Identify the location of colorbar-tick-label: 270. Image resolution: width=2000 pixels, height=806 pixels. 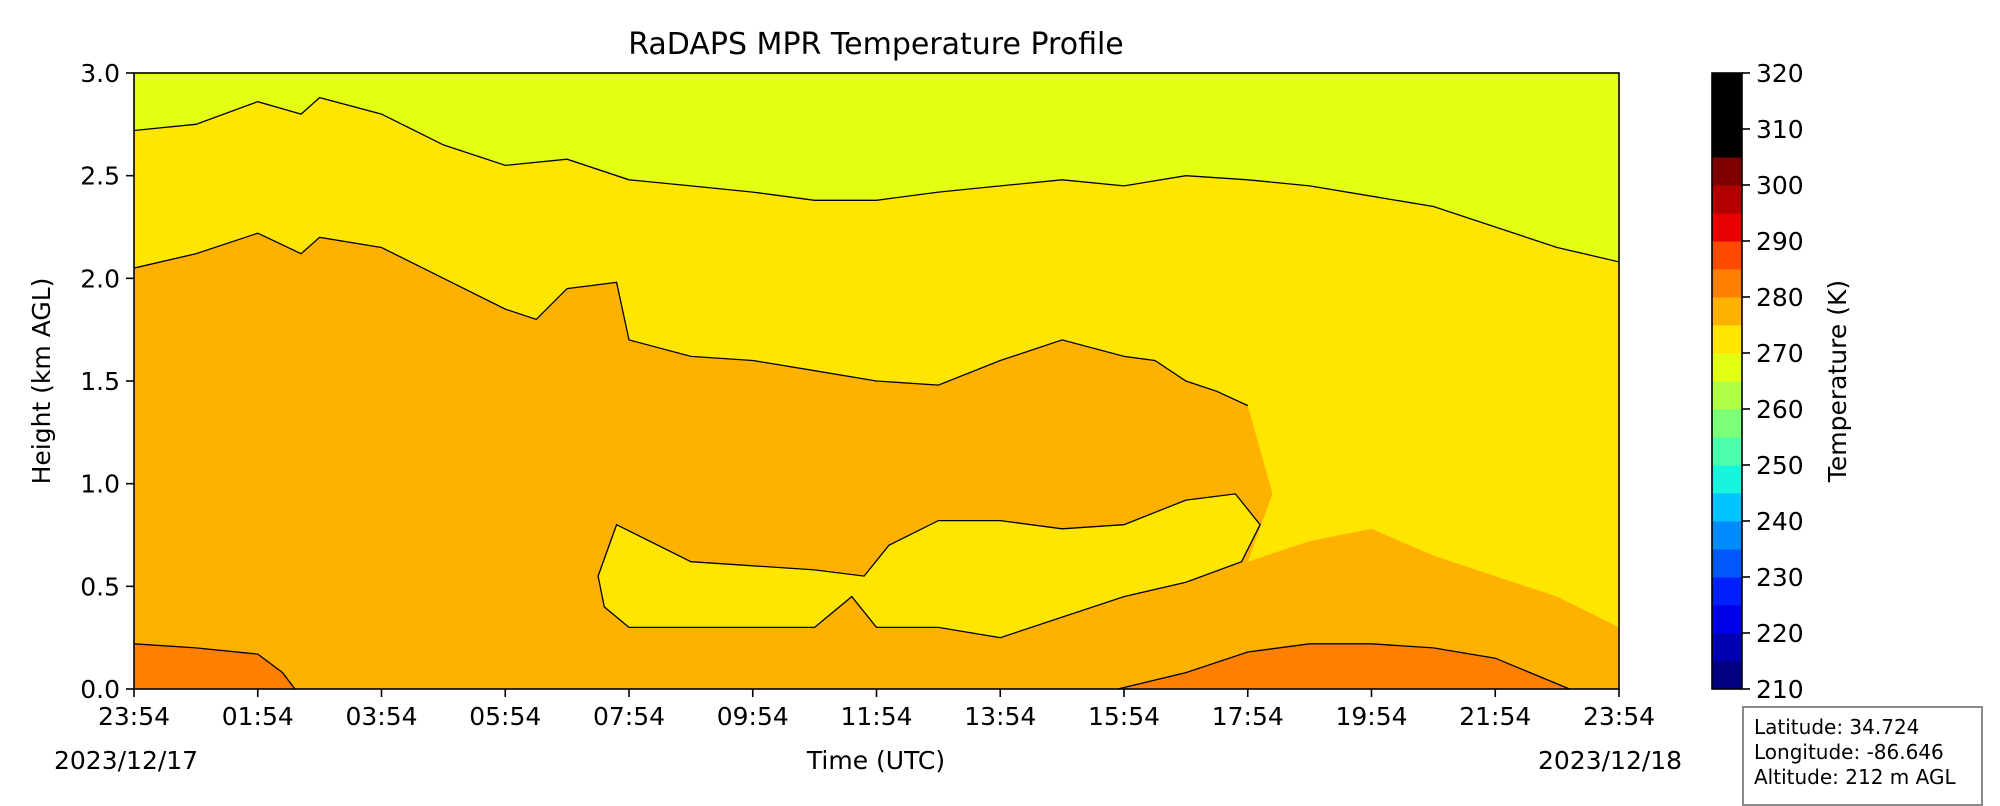
(1780, 353).